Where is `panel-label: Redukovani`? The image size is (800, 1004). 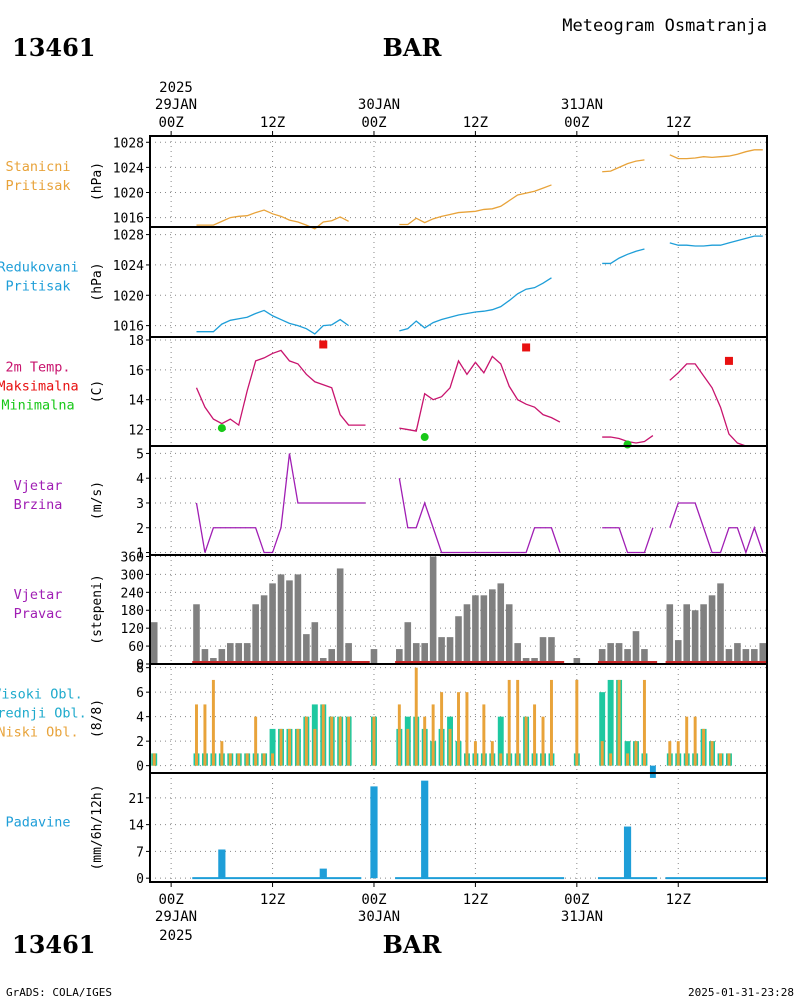 panel-label: Redukovani is located at coordinates (39, 268).